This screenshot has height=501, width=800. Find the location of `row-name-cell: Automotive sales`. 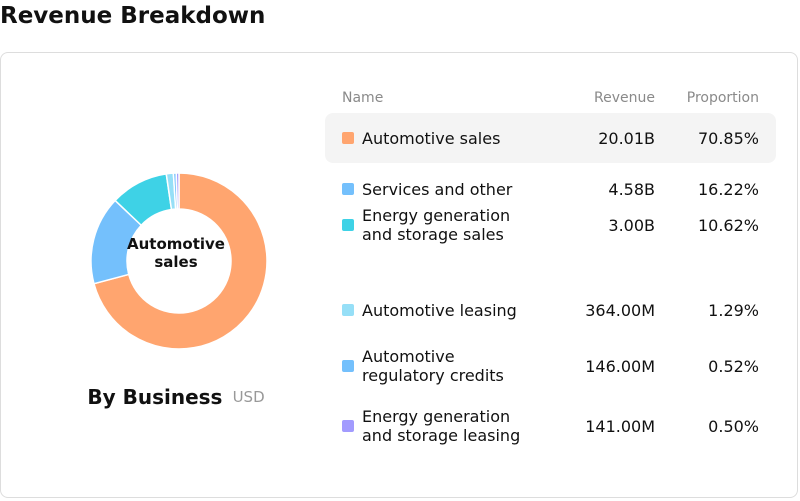

row-name-cell: Automotive sales is located at coordinates (432, 138).